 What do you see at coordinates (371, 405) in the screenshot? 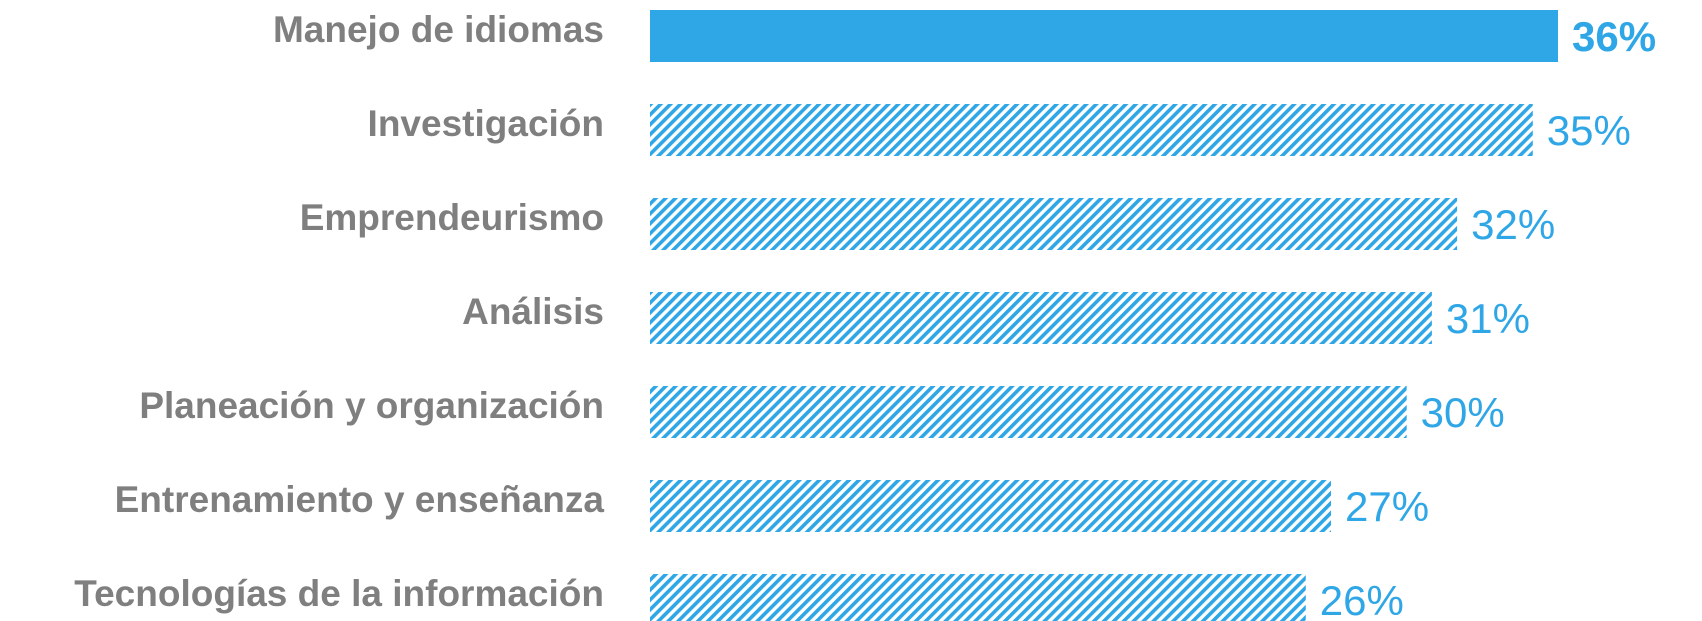
I see `category-label: Planeación y organización` at bounding box center [371, 405].